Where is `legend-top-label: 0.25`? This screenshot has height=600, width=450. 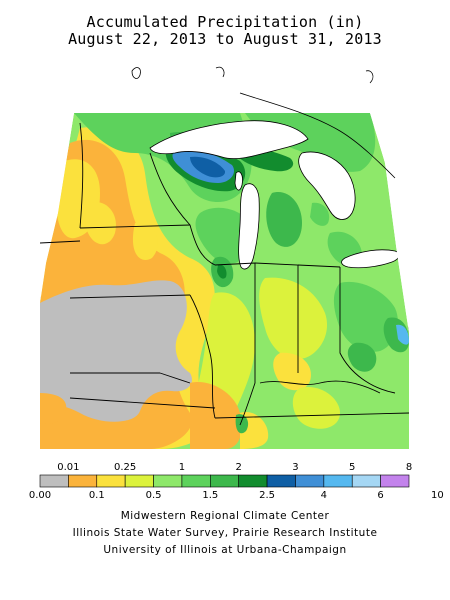 legend-top-label: 0.25 is located at coordinates (125, 467).